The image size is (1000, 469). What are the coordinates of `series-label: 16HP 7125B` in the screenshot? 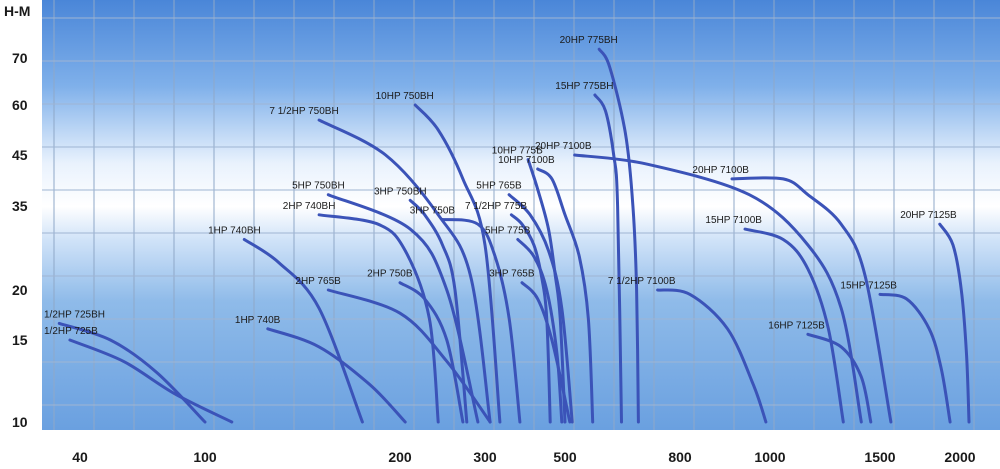 It's located at (796, 325).